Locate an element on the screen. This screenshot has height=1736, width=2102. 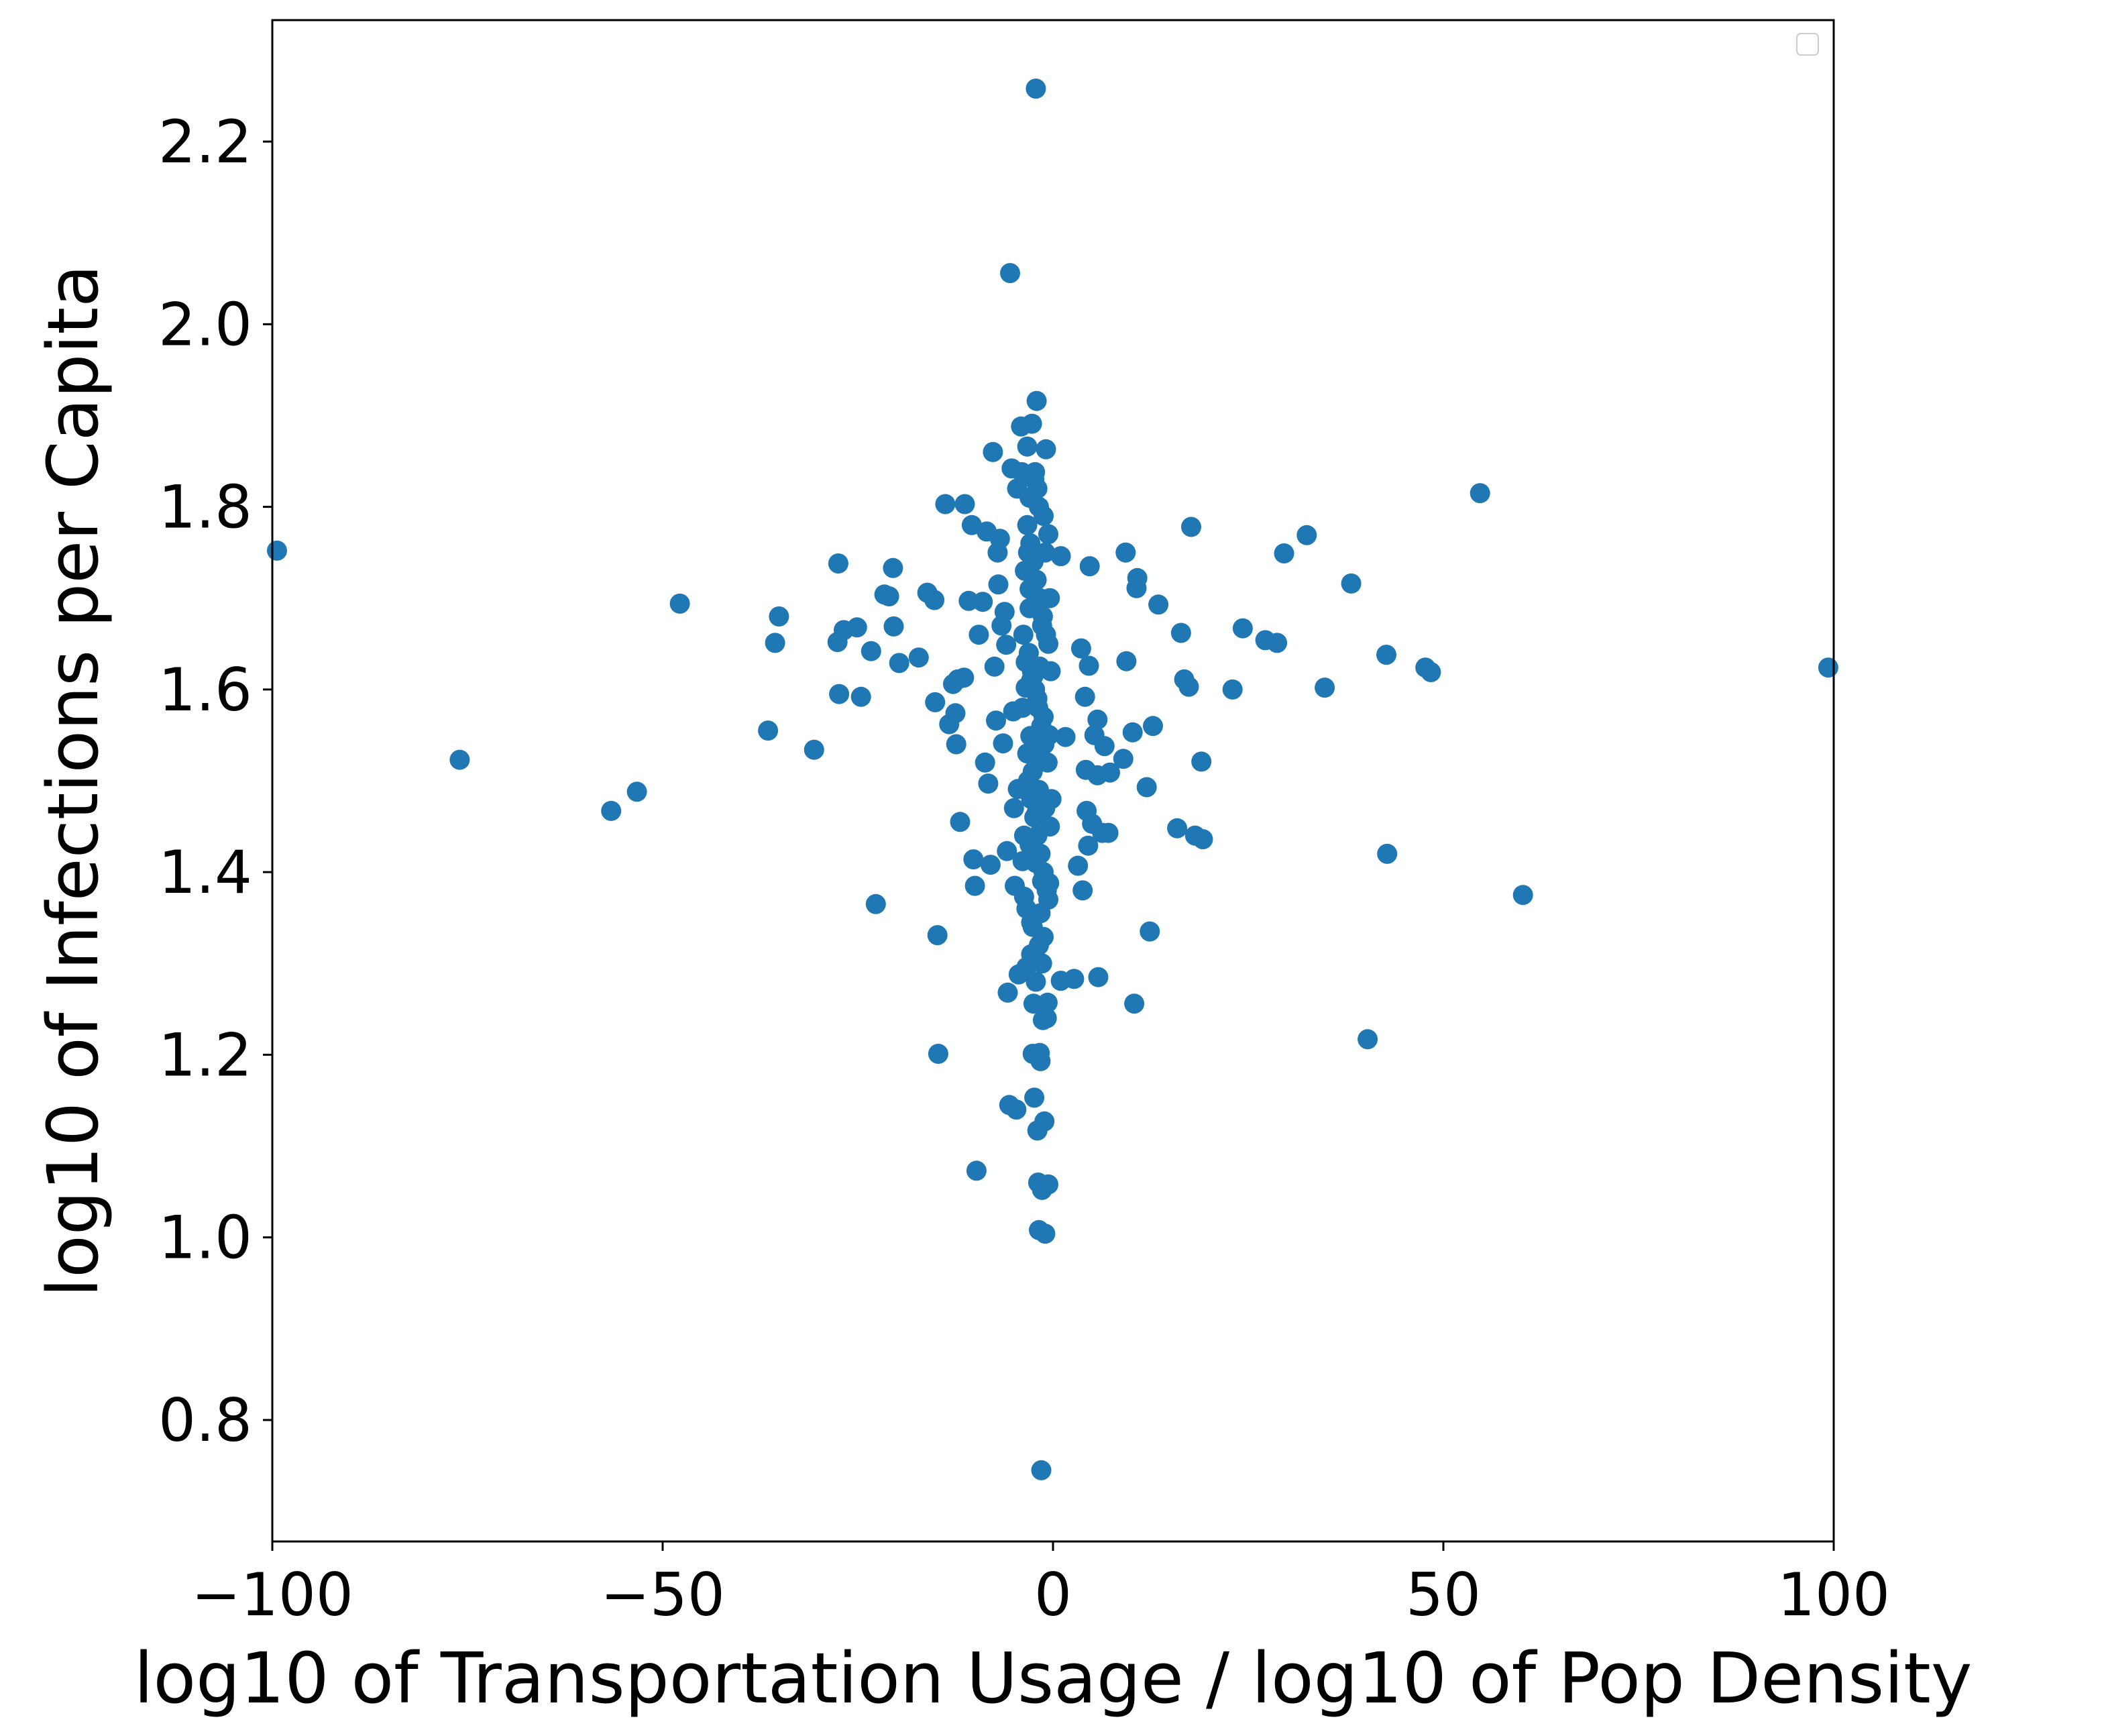
y-tick-label: 2.0 is located at coordinates (205, 324).